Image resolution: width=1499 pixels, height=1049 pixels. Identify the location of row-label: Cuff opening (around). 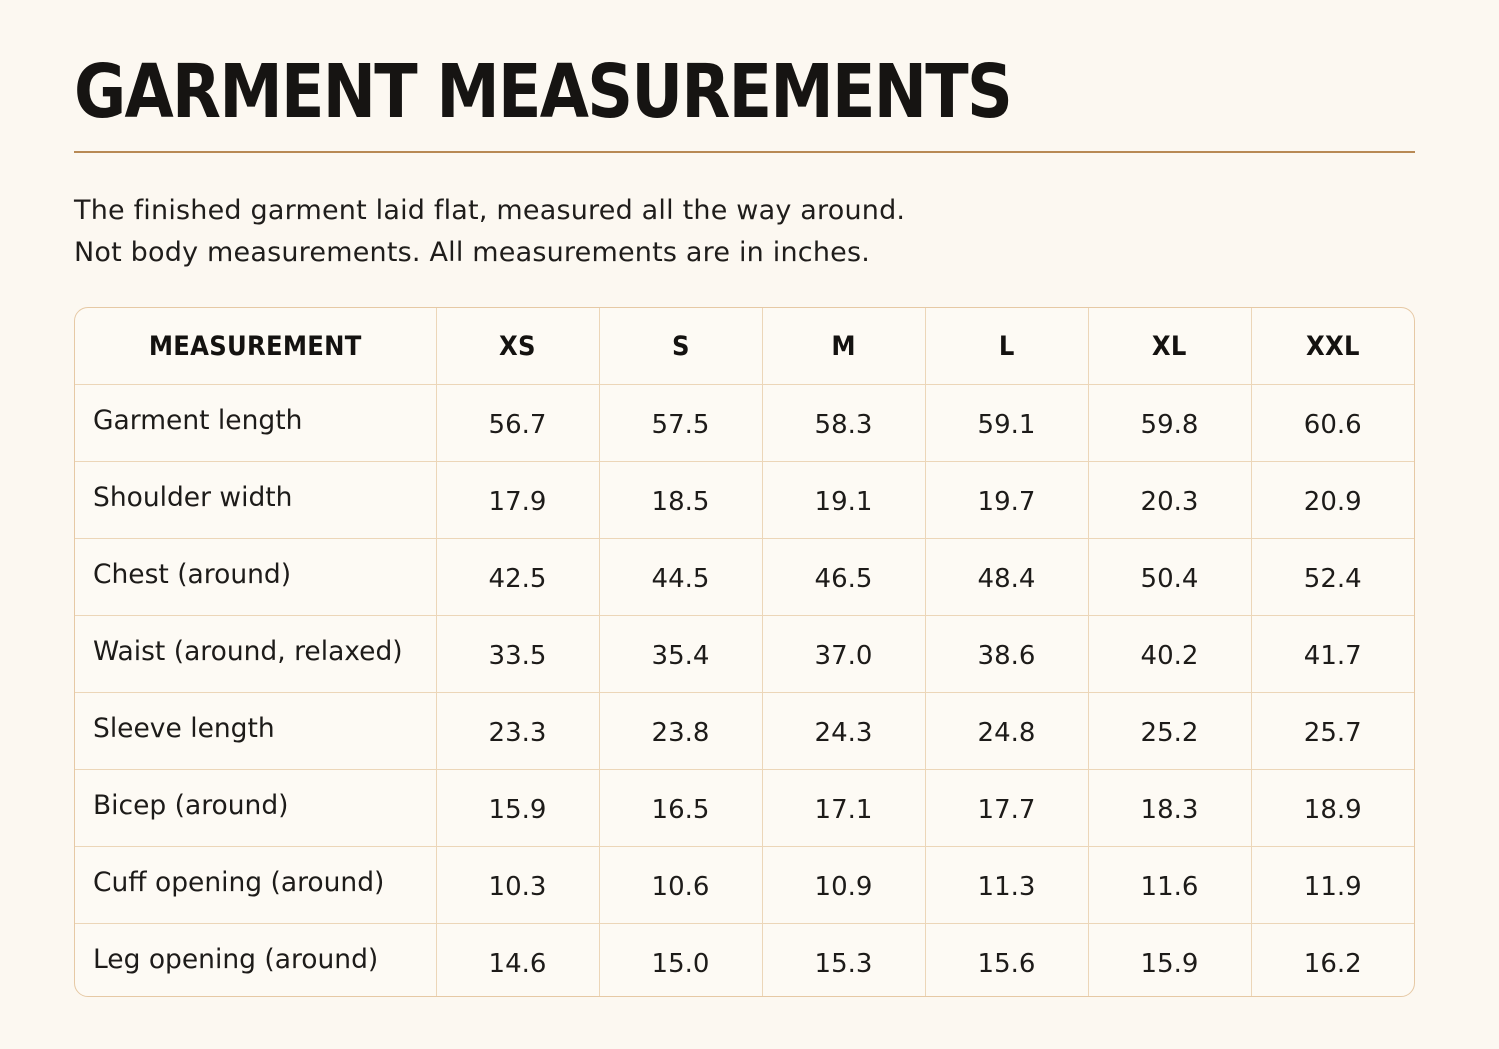
(256, 885).